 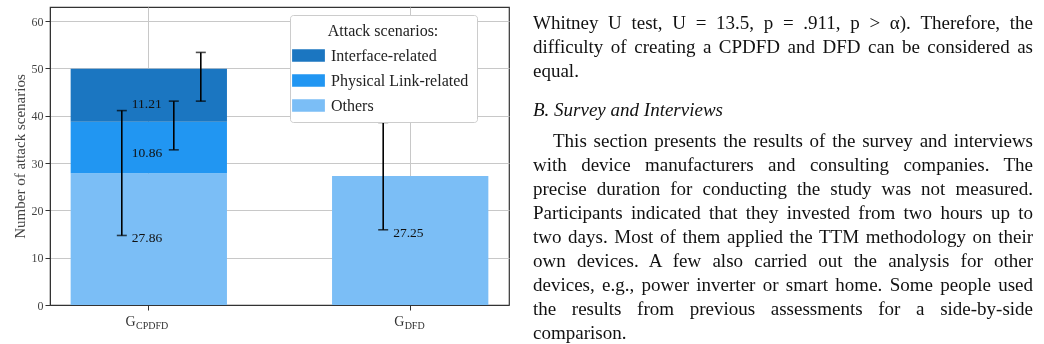 I want to click on legend-title: Attack scenarios:, so click(x=383, y=30).